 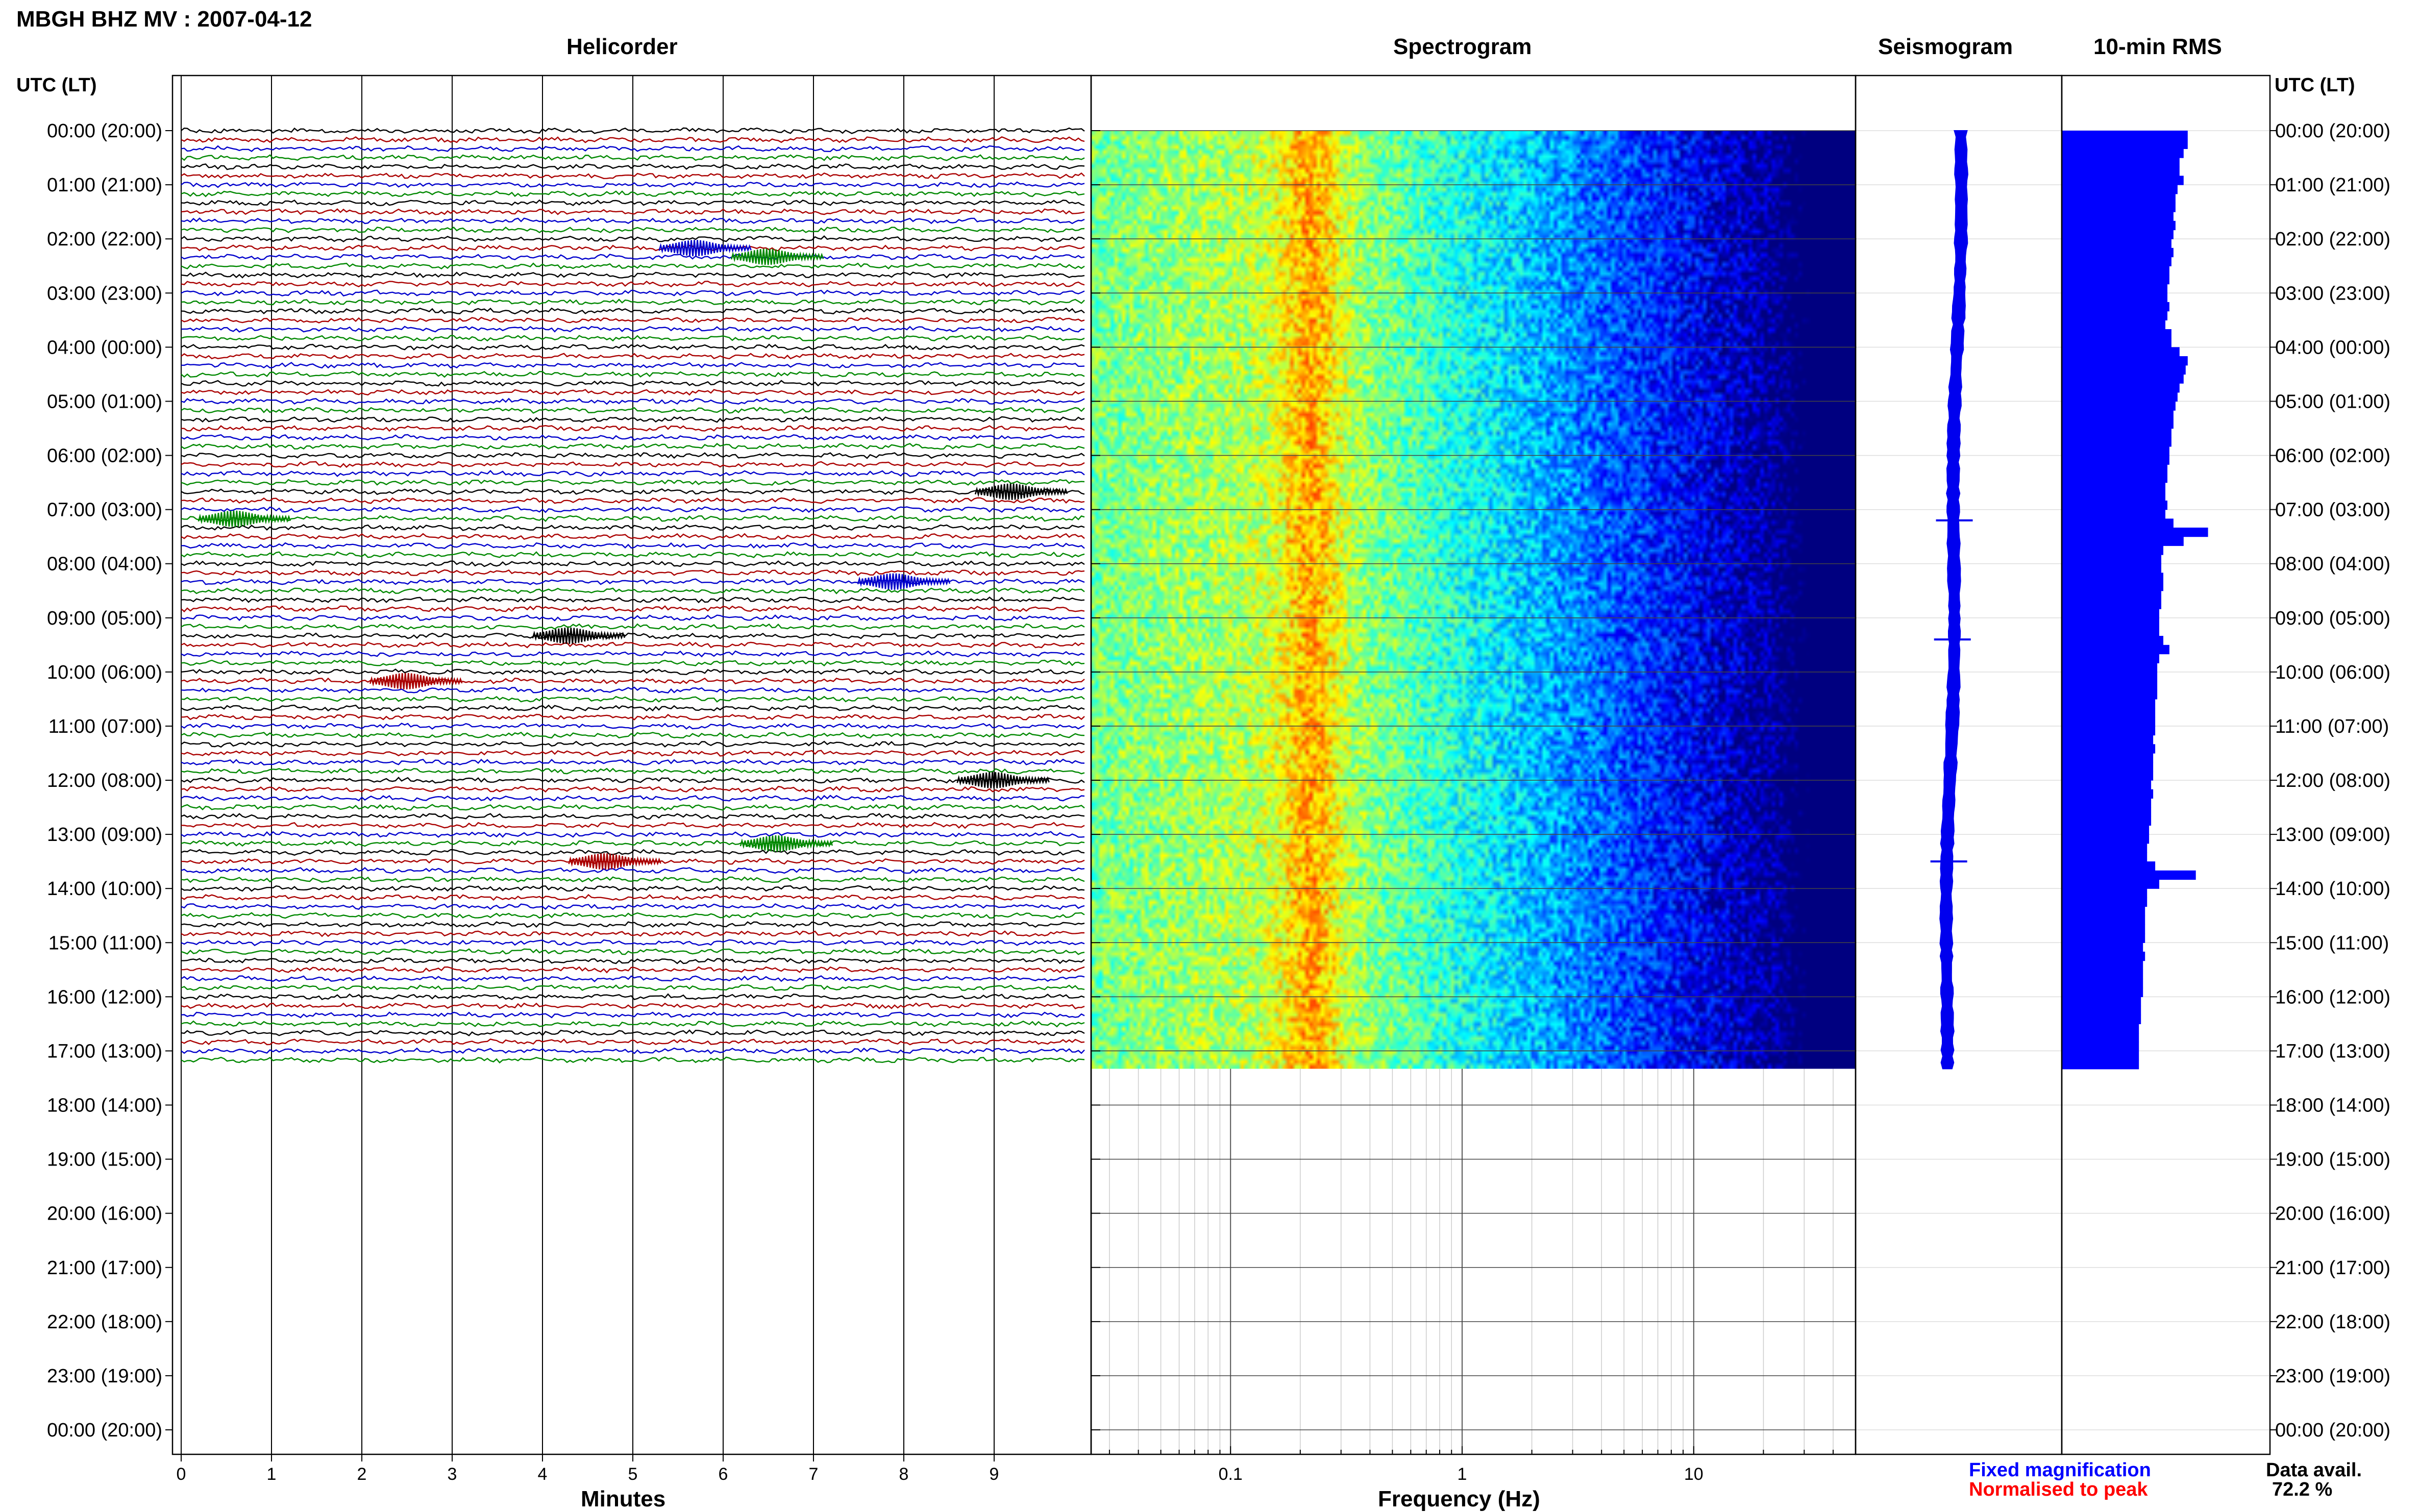 What do you see at coordinates (104, 997) in the screenshot?
I see `hour-label-left: 16:00 (12:00)` at bounding box center [104, 997].